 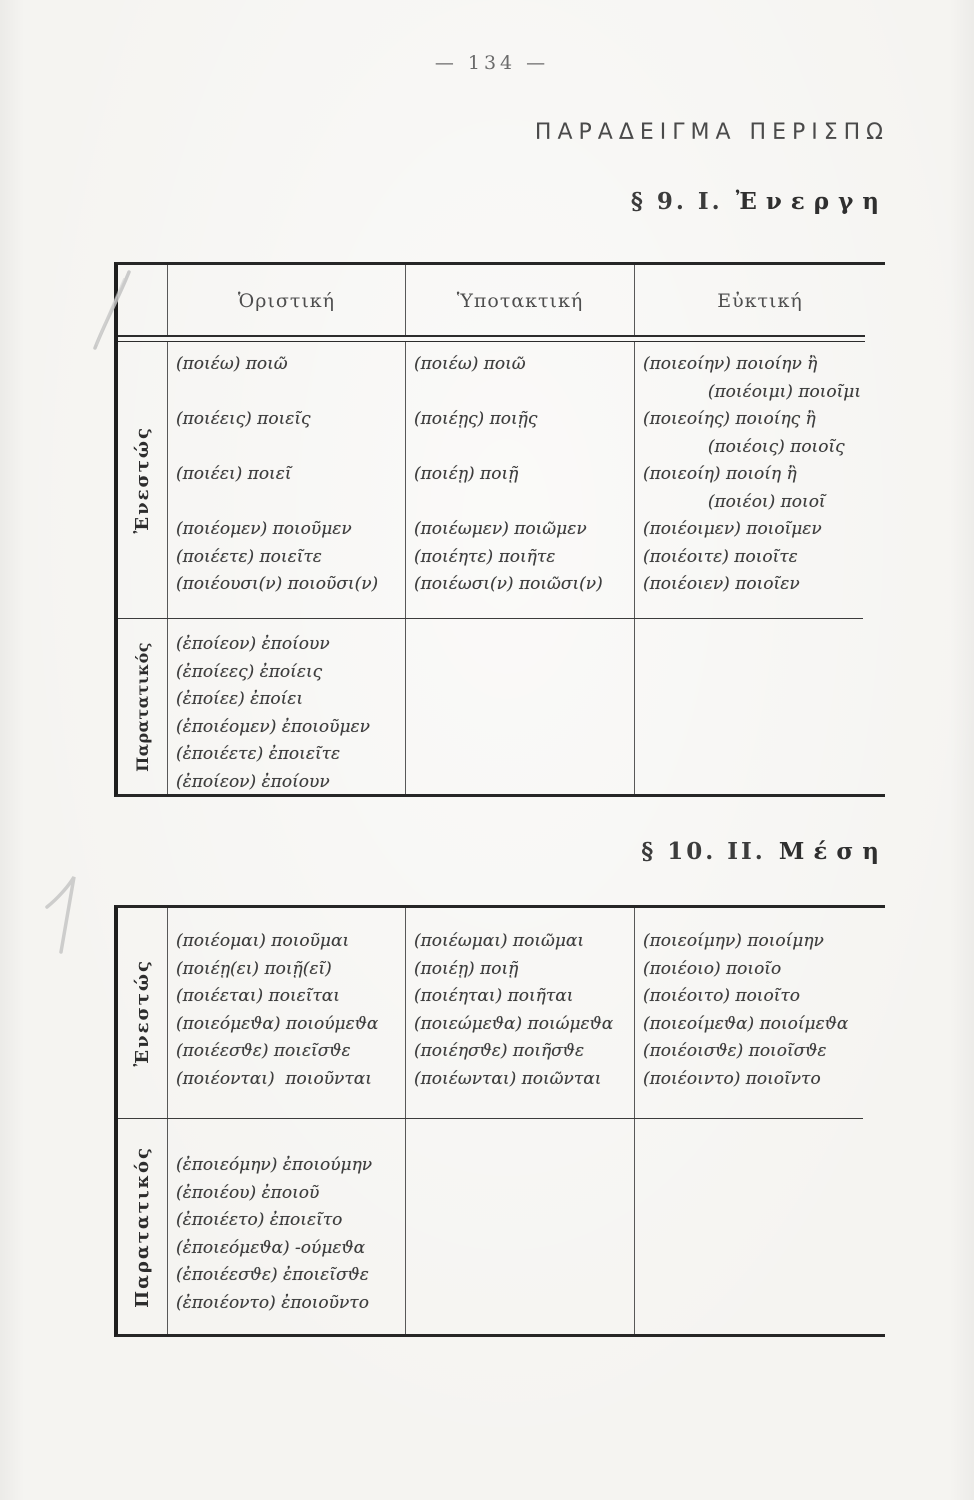 What do you see at coordinates (760, 301) in the screenshot?
I see `column-header-optative: Εὐκτική` at bounding box center [760, 301].